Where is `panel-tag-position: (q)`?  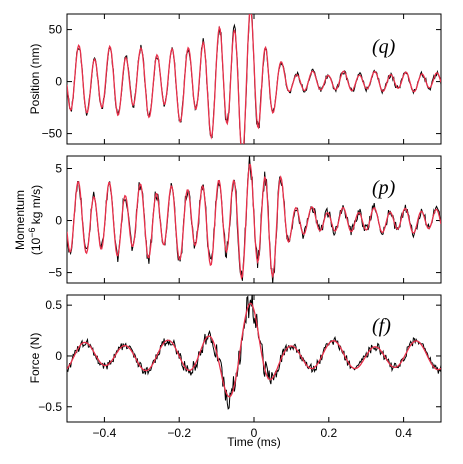
panel-tag-position: (q) is located at coordinates (384, 47).